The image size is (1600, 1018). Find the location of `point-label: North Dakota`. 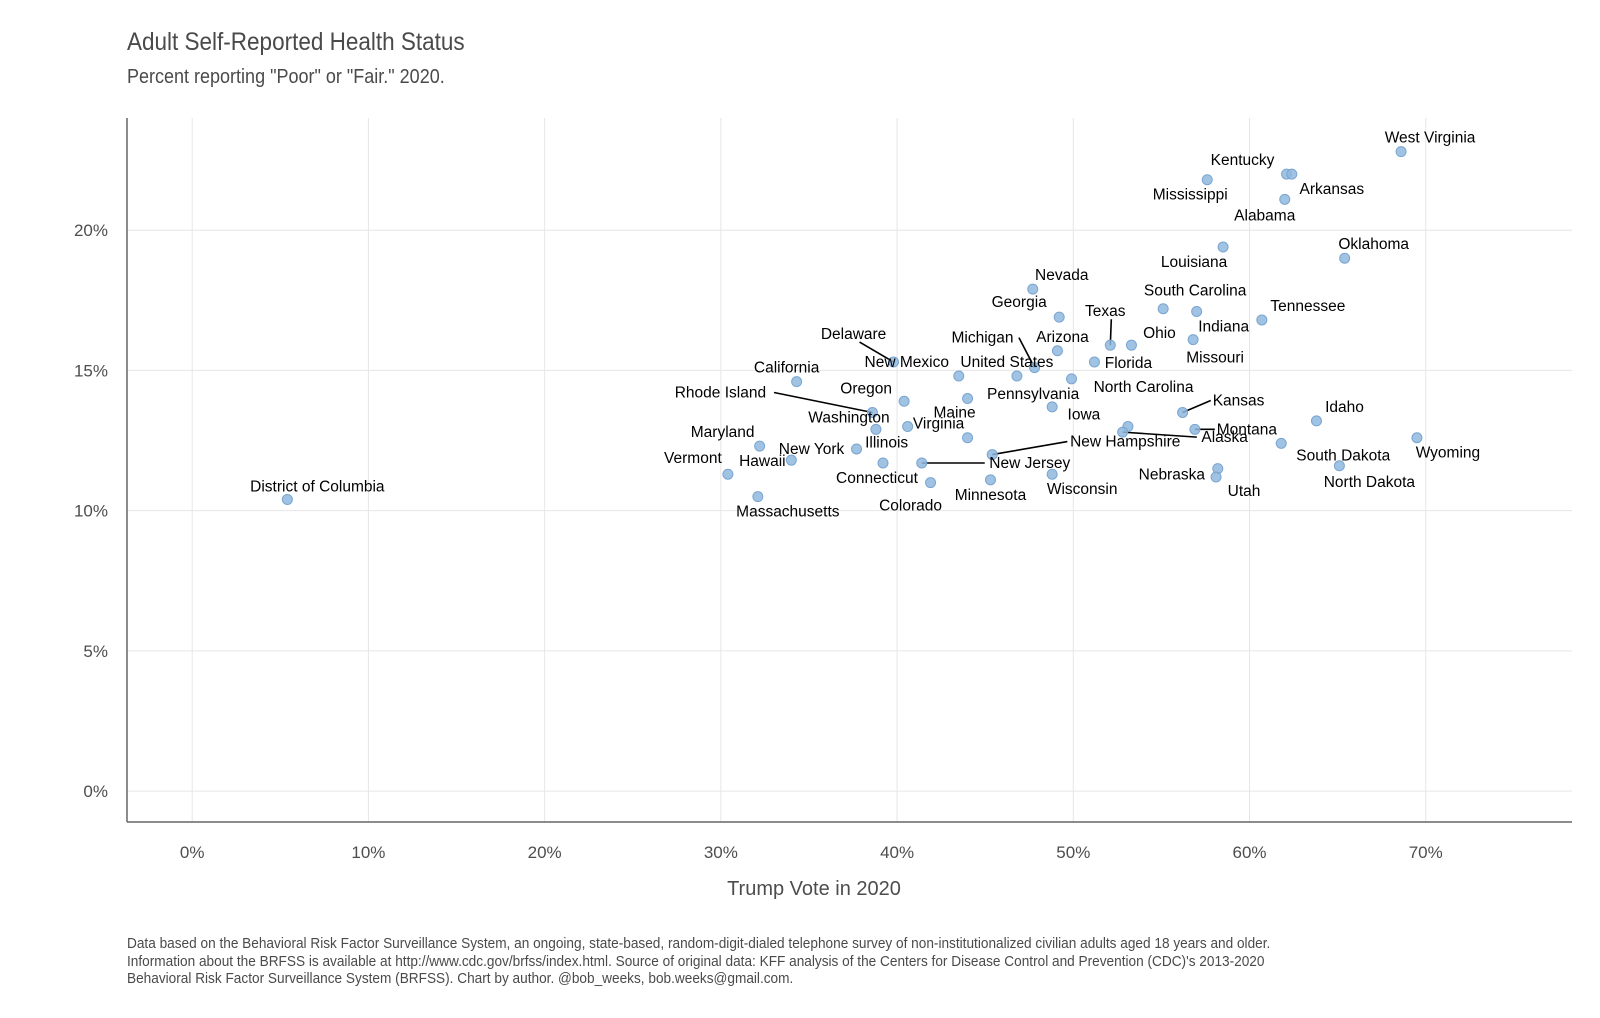

point-label: North Dakota is located at coordinates (1370, 482).